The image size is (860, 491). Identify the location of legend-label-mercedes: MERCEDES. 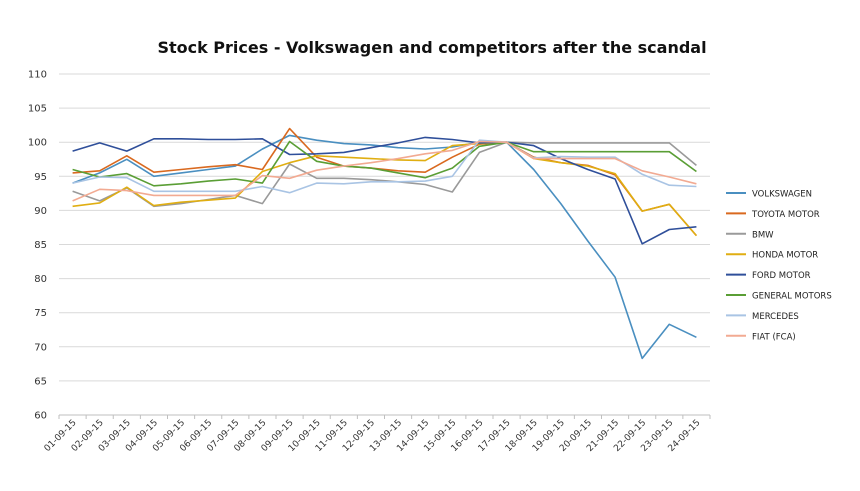
(775, 317).